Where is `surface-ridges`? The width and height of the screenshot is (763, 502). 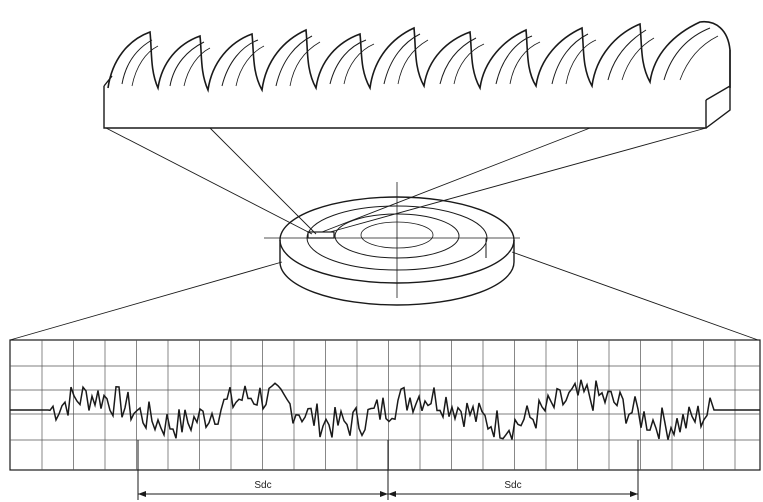
surface-ridges is located at coordinates (419, 57).